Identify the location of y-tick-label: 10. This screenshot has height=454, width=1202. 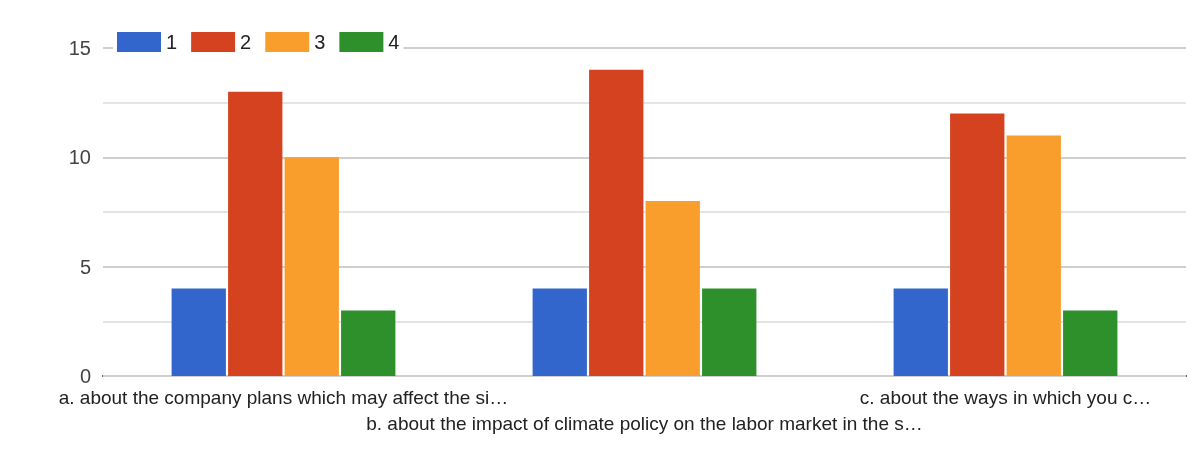
(79, 157).